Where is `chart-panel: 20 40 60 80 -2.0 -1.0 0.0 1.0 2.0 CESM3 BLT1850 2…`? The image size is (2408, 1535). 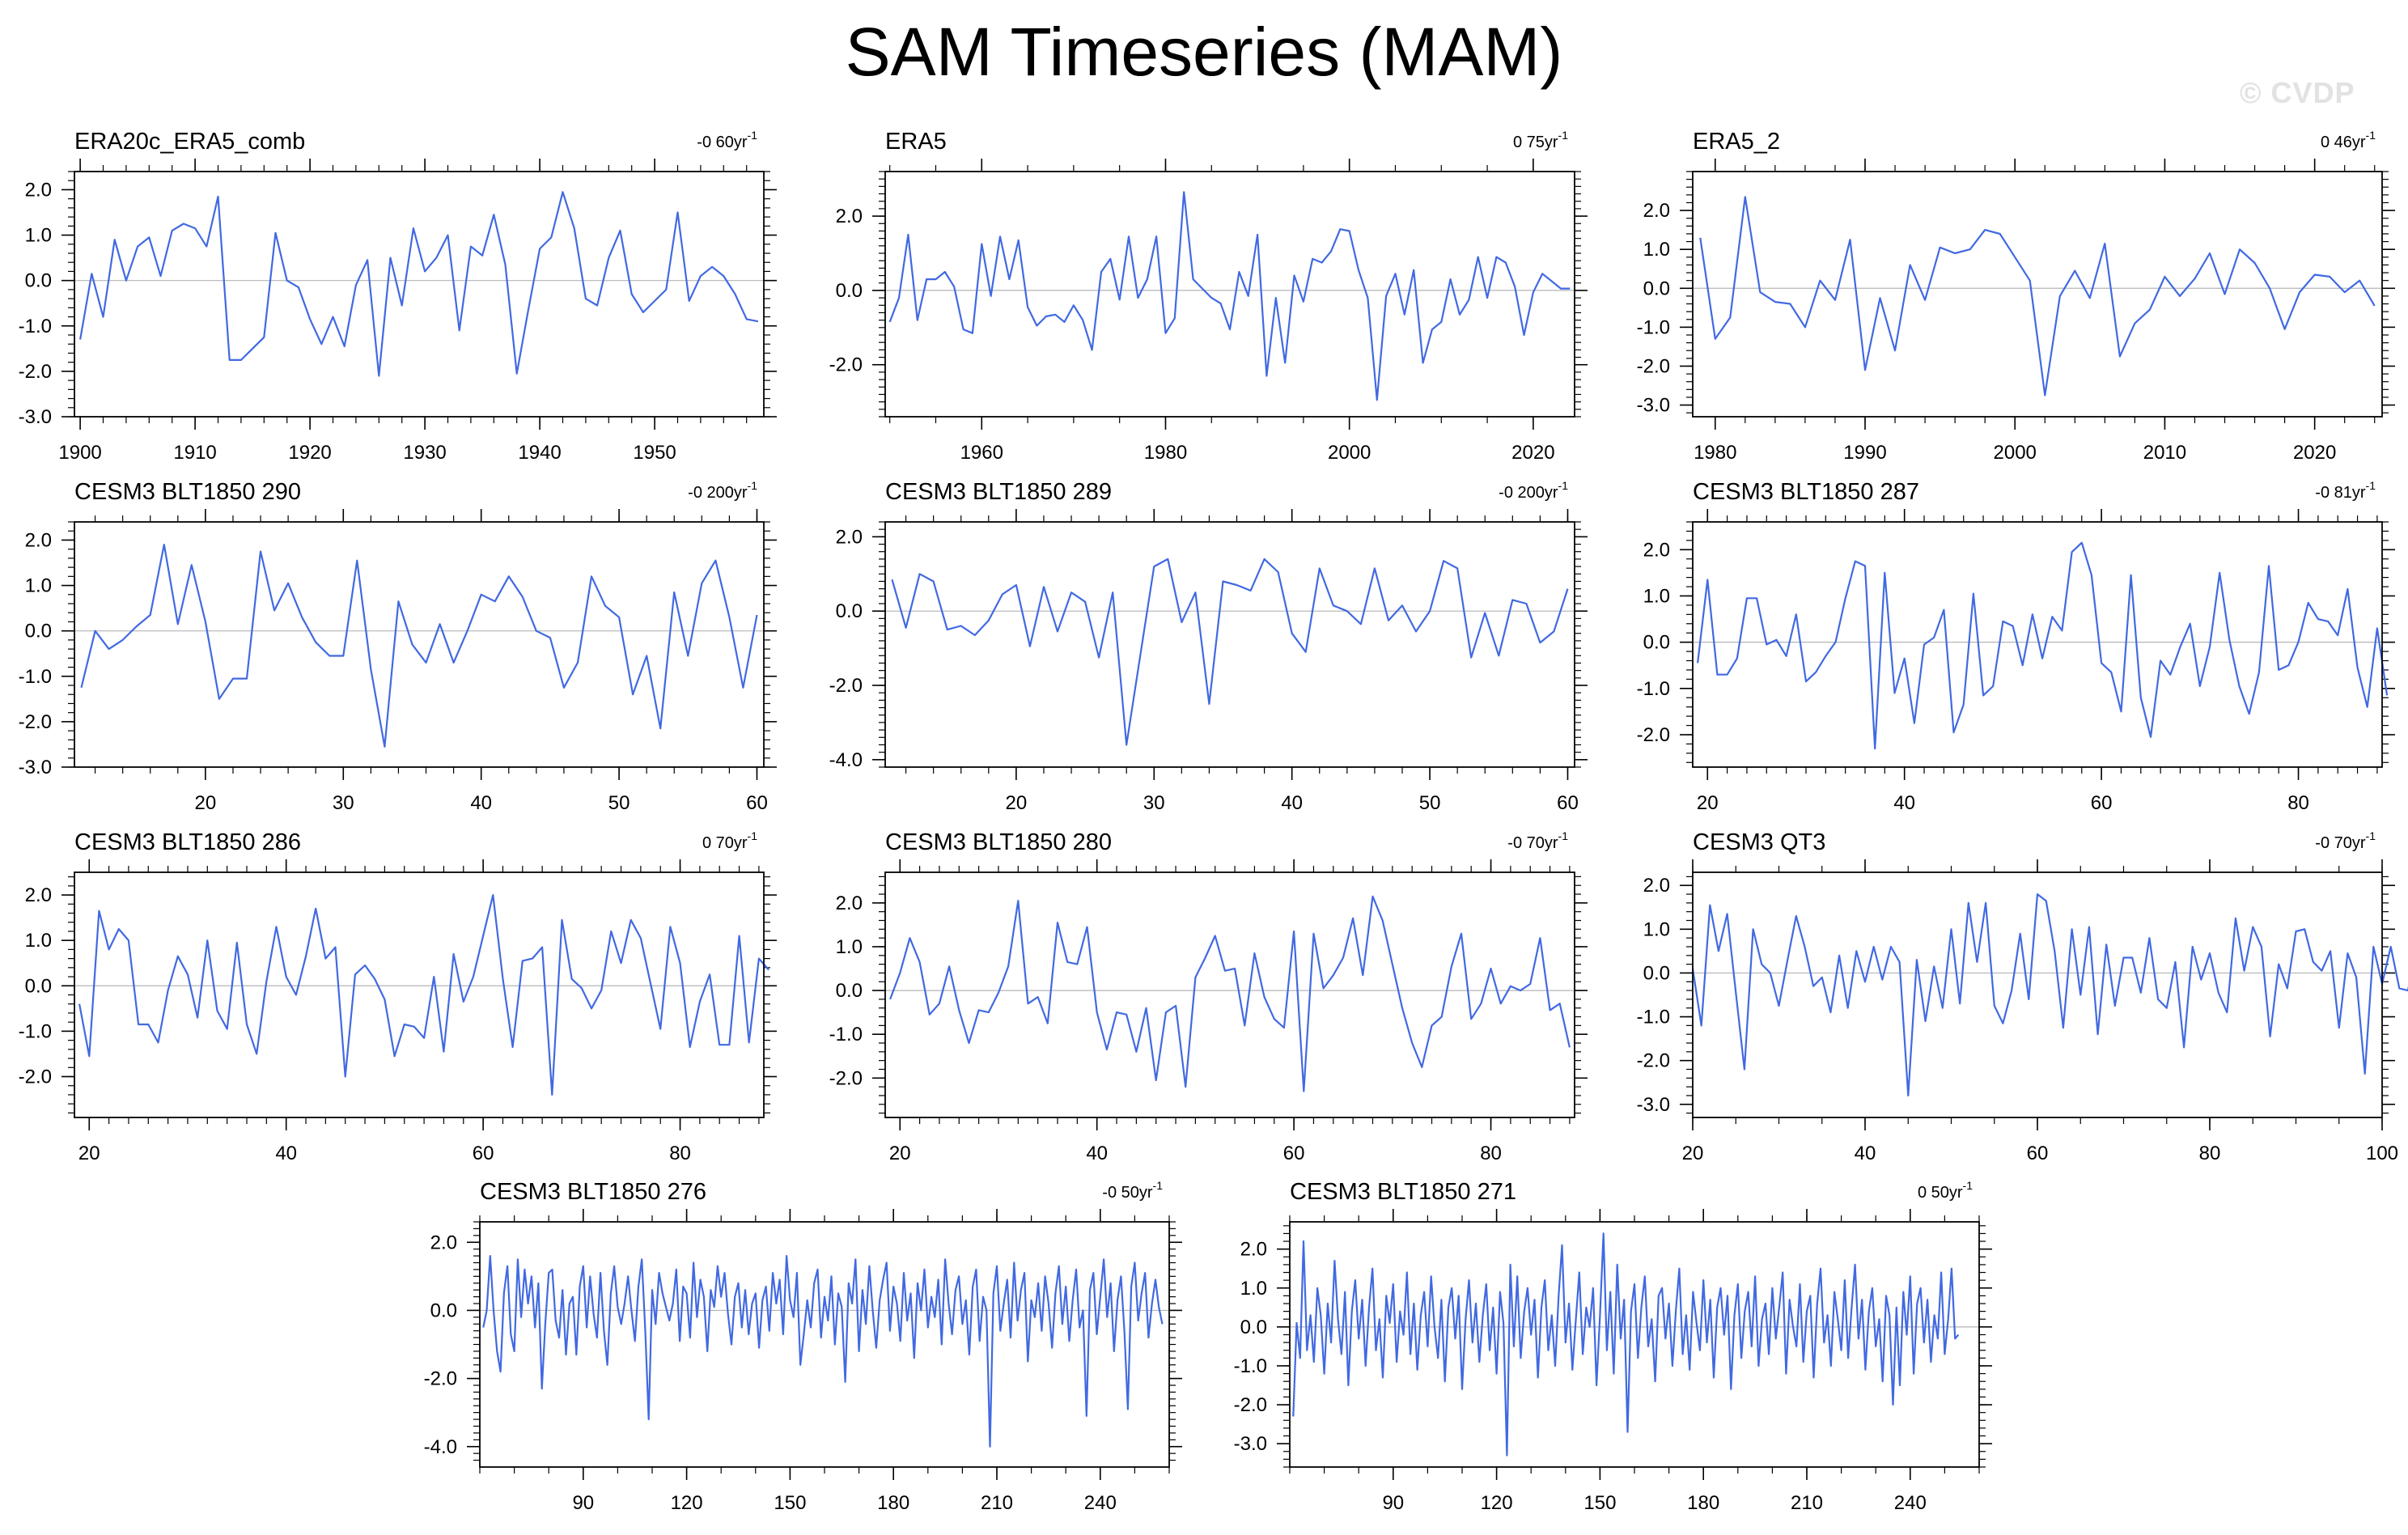 chart-panel: 20 40 60 80 -2.0 -1.0 0.0 1.0 2.0 CESM3 BLT1850 2… is located at coordinates (398, 996).